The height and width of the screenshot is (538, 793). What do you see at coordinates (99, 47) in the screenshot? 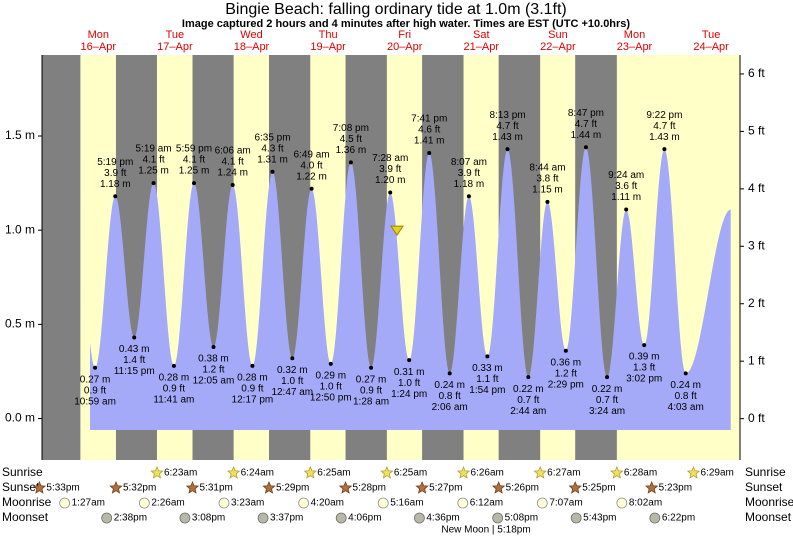
I see `day-date: 16–Apr` at bounding box center [99, 47].